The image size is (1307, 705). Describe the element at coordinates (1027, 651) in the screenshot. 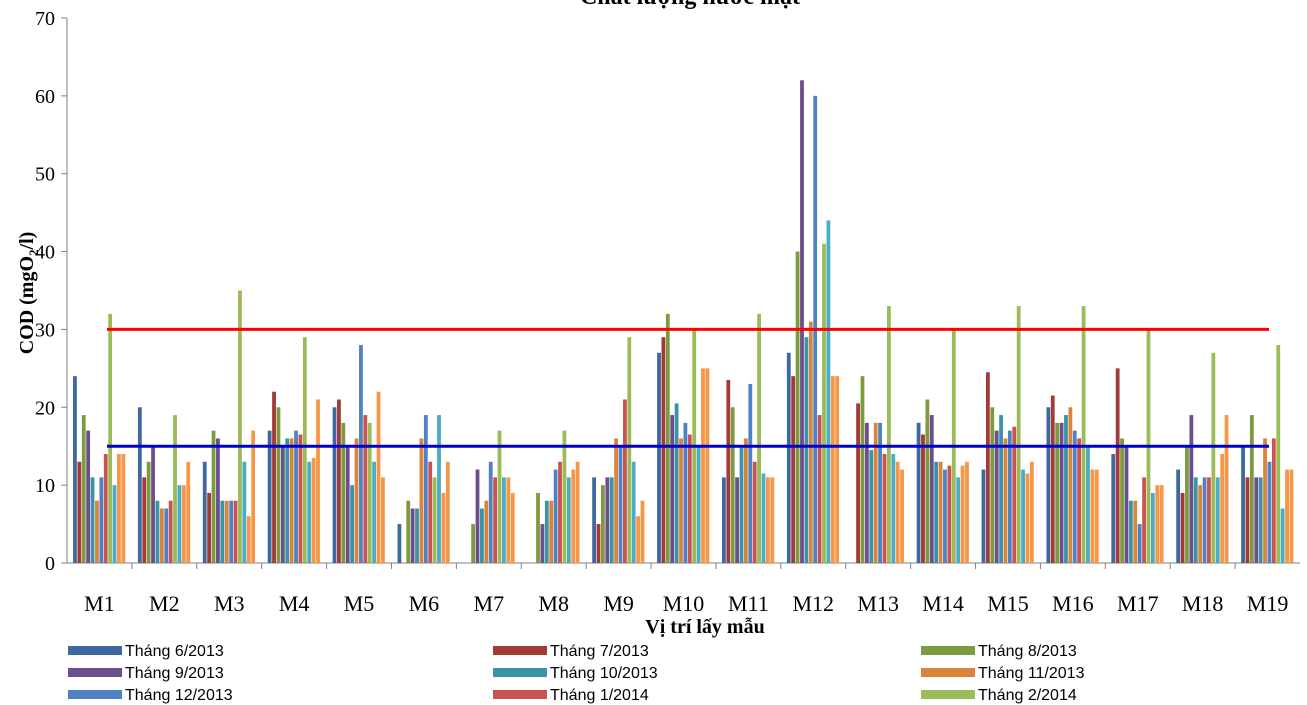

I see `legend-label: Tháng 8/2013` at that location.